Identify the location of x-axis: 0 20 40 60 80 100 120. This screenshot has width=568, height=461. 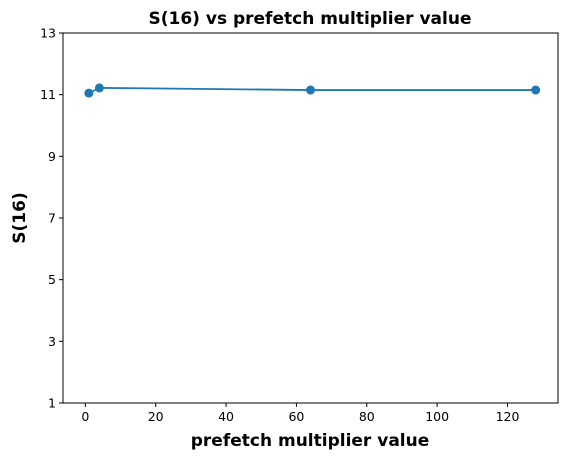
(300, 413).